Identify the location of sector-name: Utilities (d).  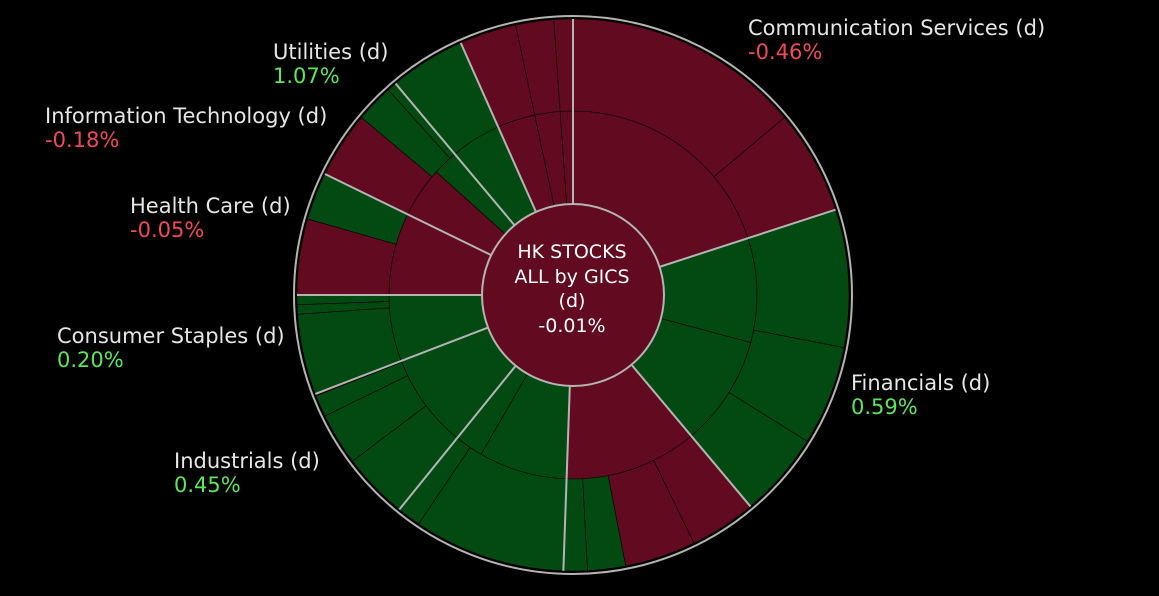
(331, 52).